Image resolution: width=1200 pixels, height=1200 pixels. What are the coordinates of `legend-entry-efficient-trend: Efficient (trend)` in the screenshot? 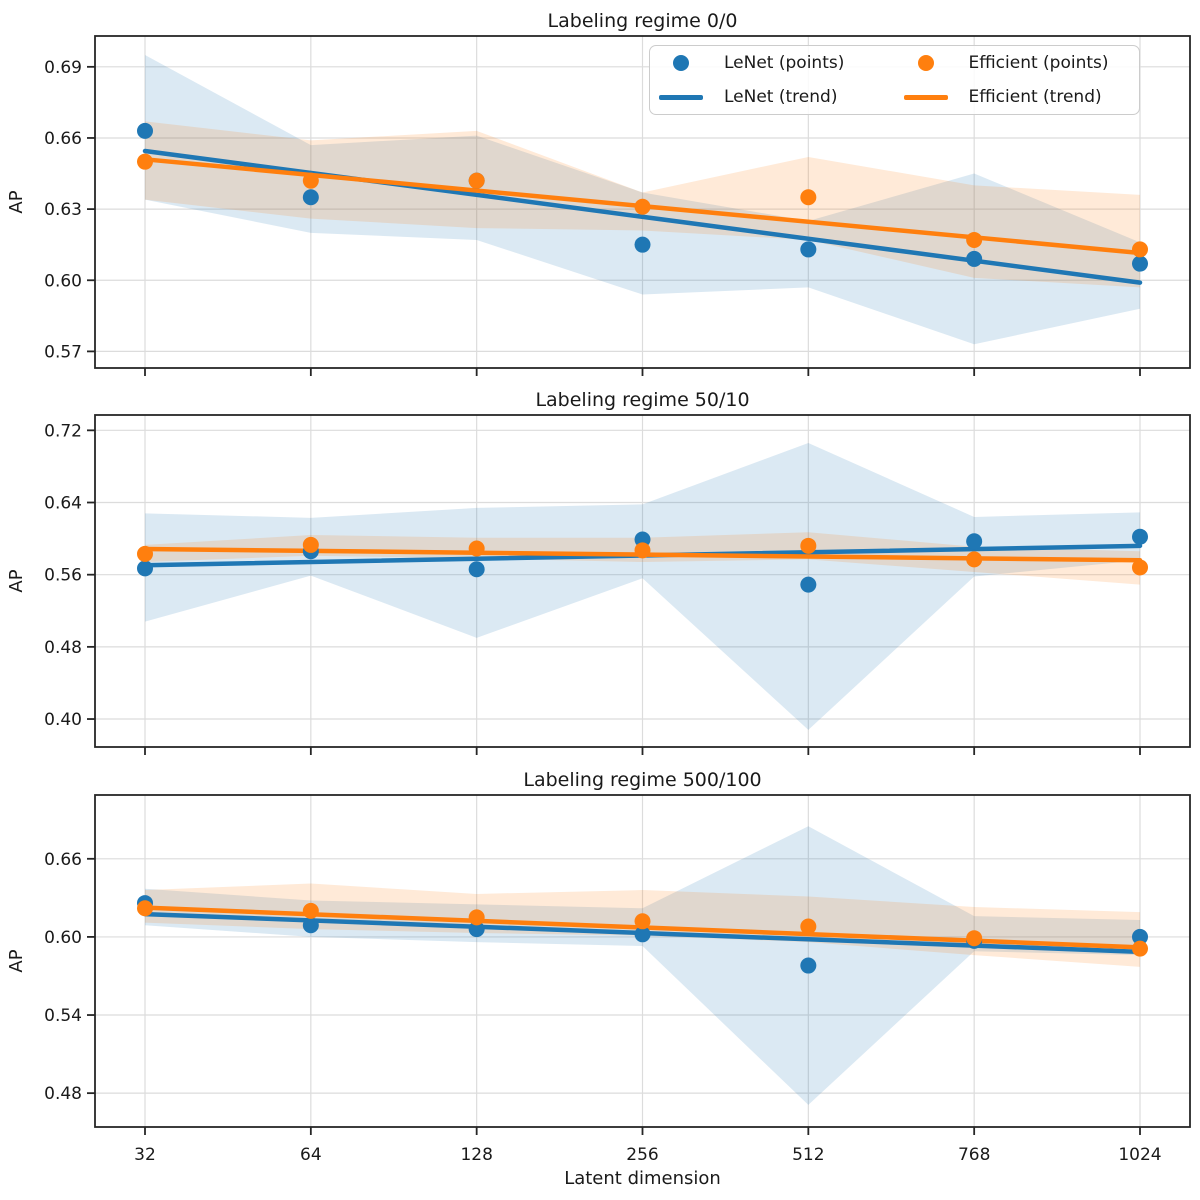 It's located at (1017, 97).